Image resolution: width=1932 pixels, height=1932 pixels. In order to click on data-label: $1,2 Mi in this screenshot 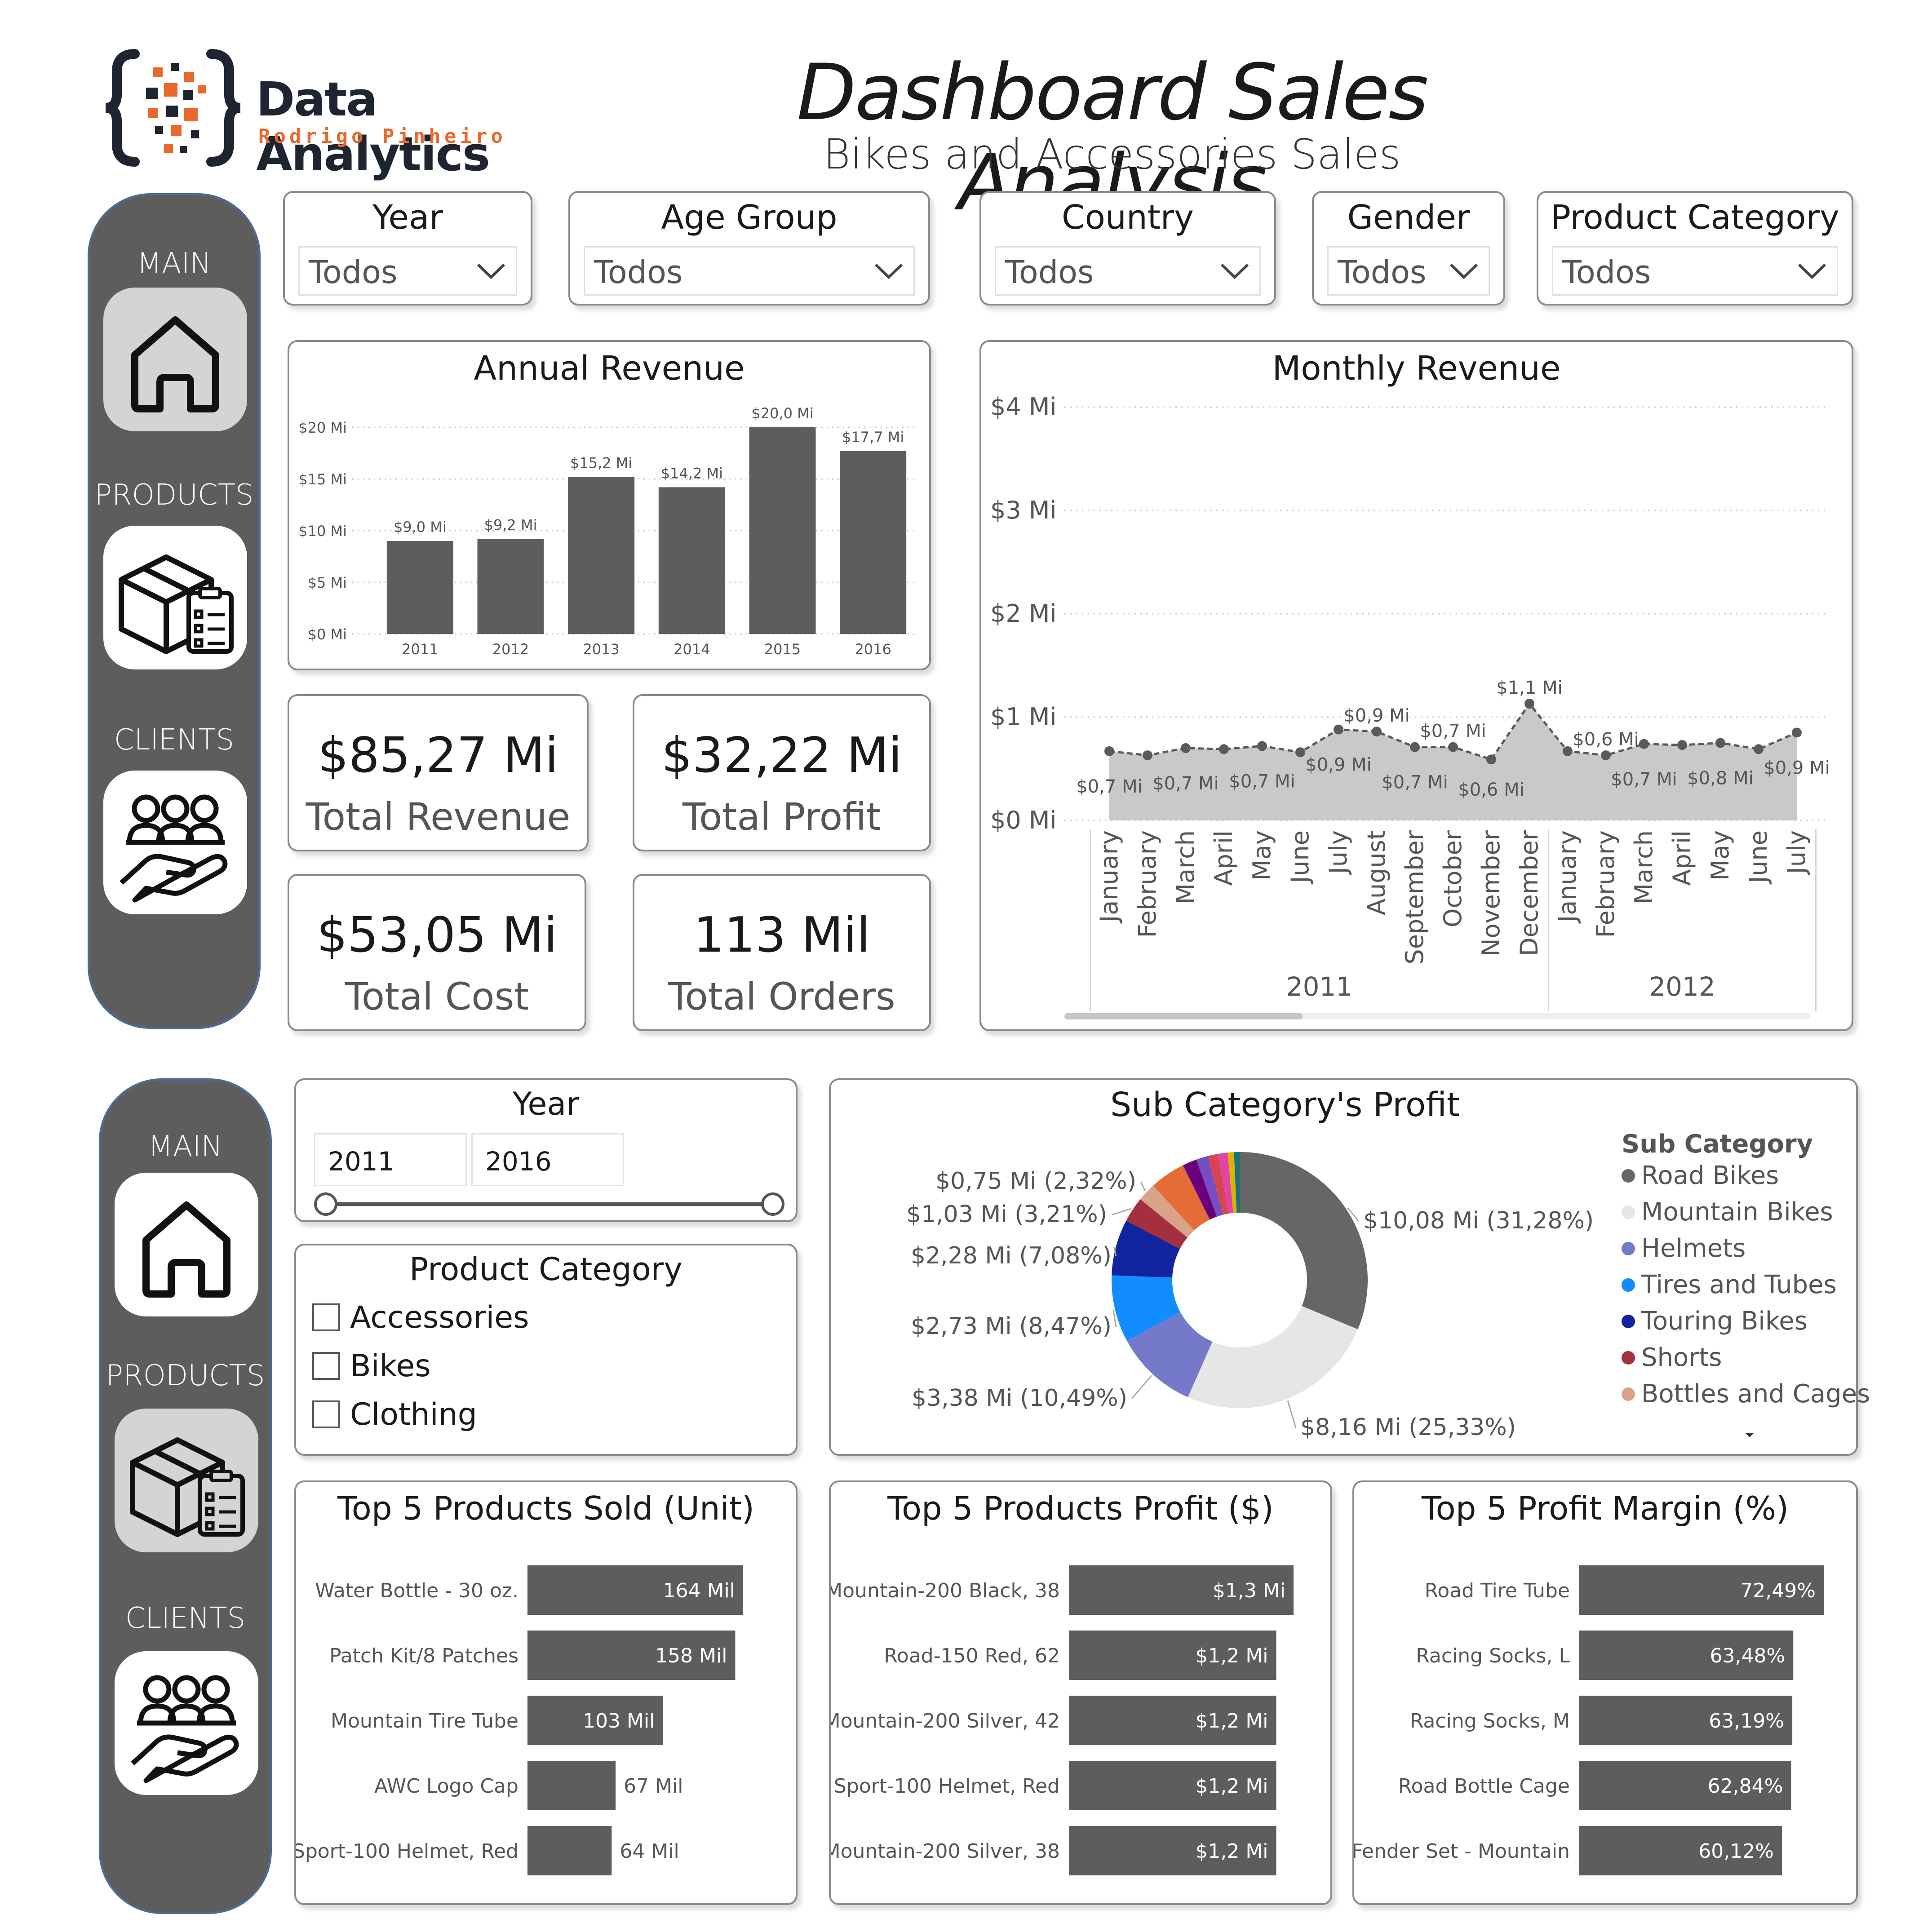, I will do `click(1231, 1721)`.